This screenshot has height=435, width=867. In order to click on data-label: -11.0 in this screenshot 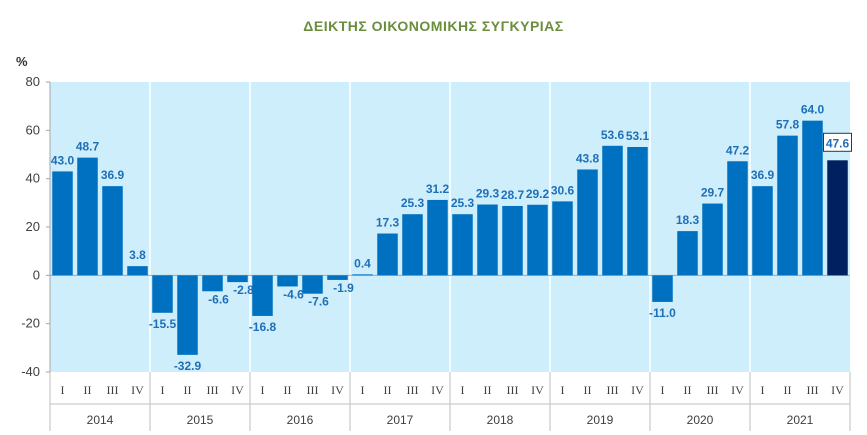, I will do `click(662, 313)`.